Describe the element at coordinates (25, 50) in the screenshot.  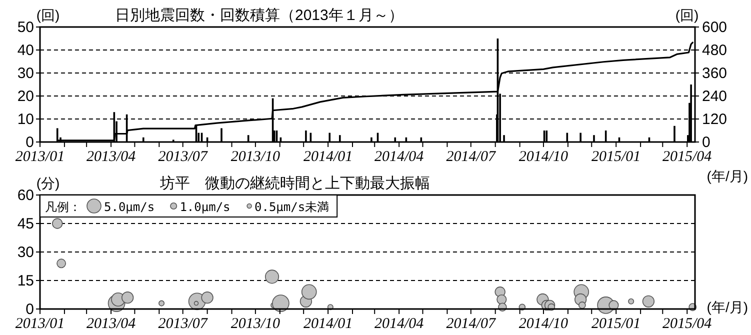
I see `y-tick-label: 40` at that location.